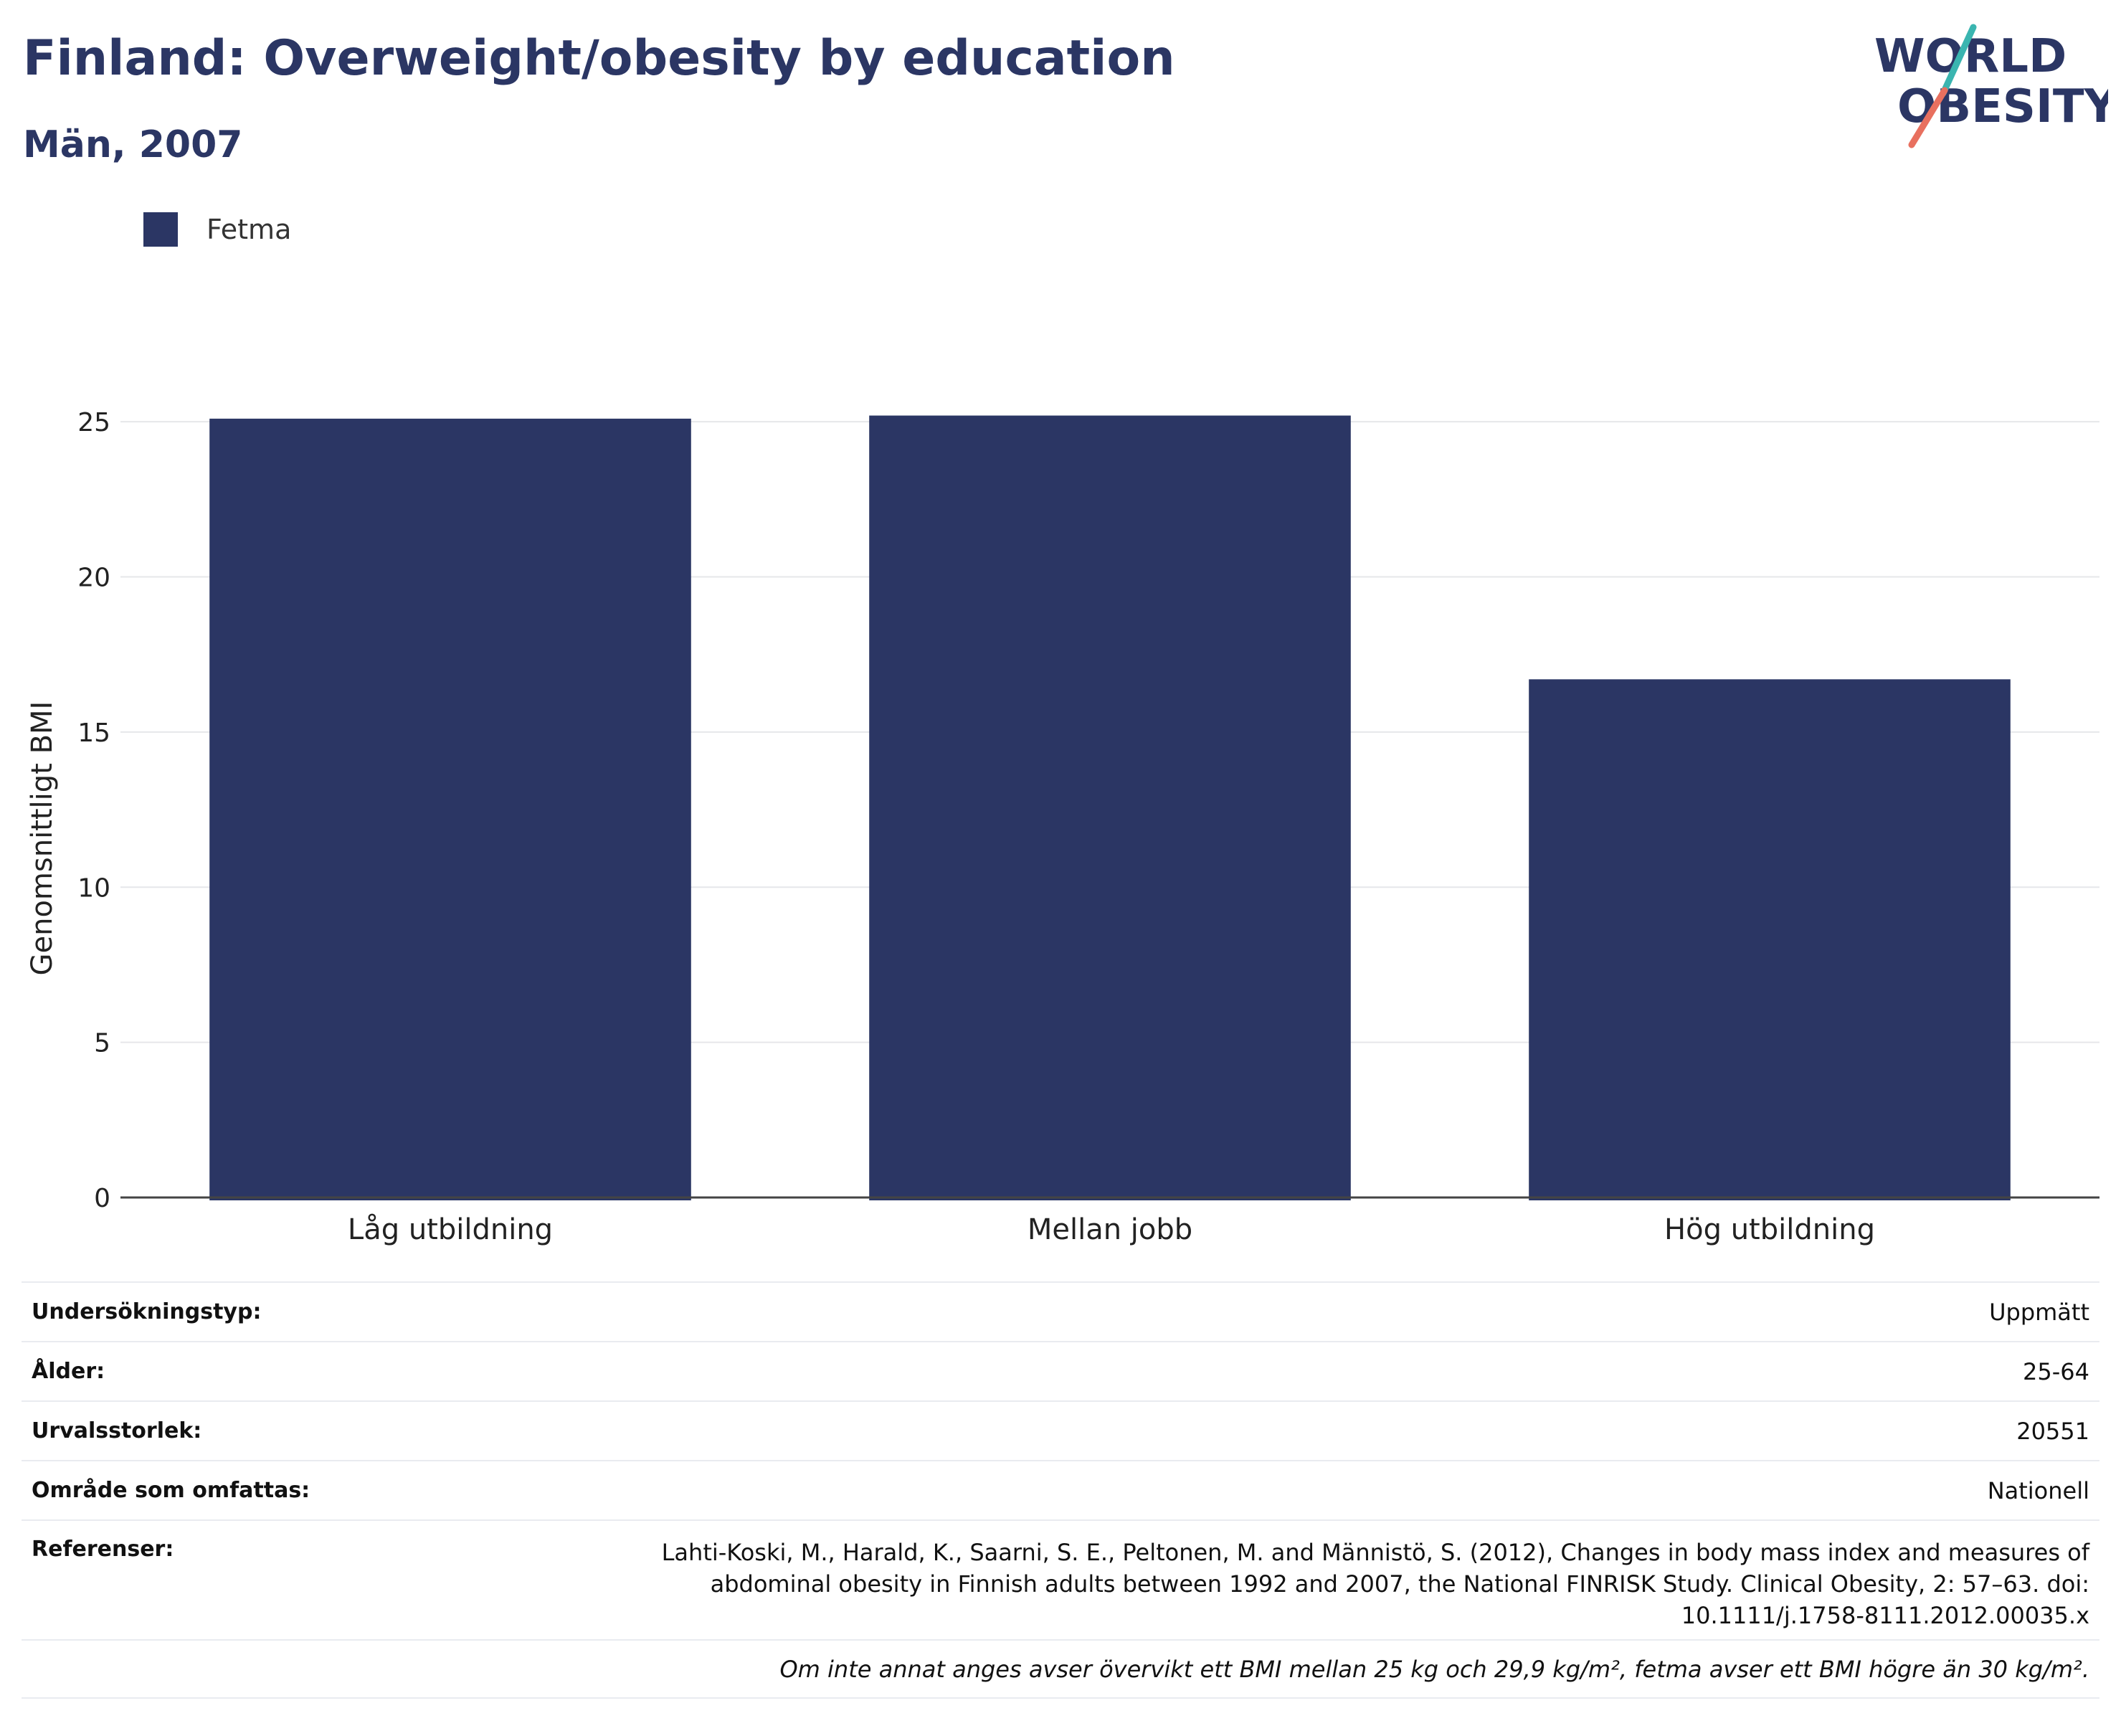  I want to click on y-tick-label: 5, so click(102, 1043).